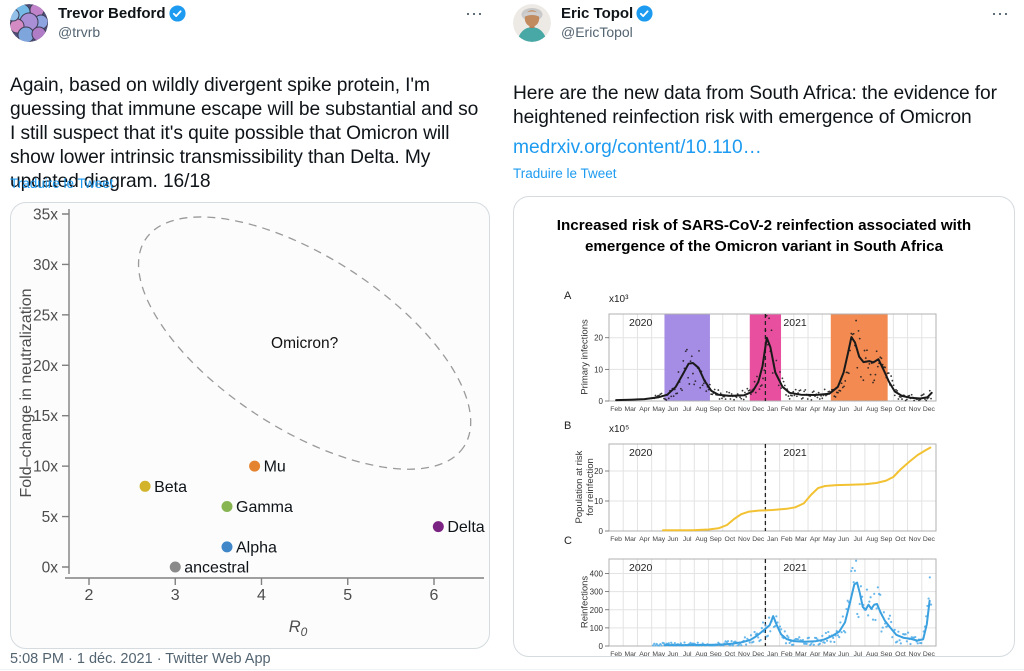  Describe the element at coordinates (597, 574) in the screenshot. I see `svg-text: 400` at that location.